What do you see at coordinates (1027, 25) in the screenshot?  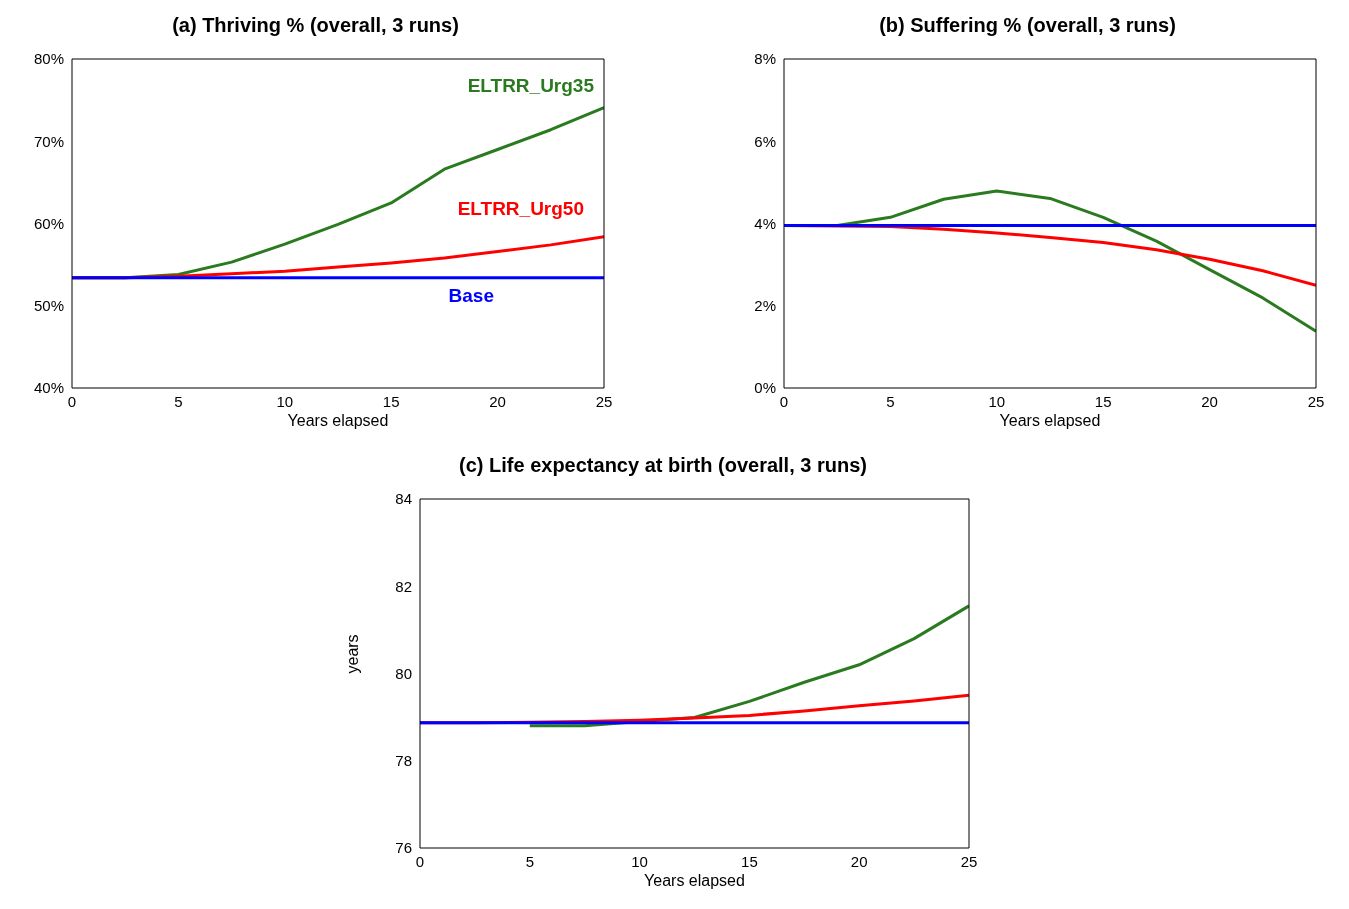 I see `chart-title: (b) Suffering % (overall, 3 runs)` at bounding box center [1027, 25].